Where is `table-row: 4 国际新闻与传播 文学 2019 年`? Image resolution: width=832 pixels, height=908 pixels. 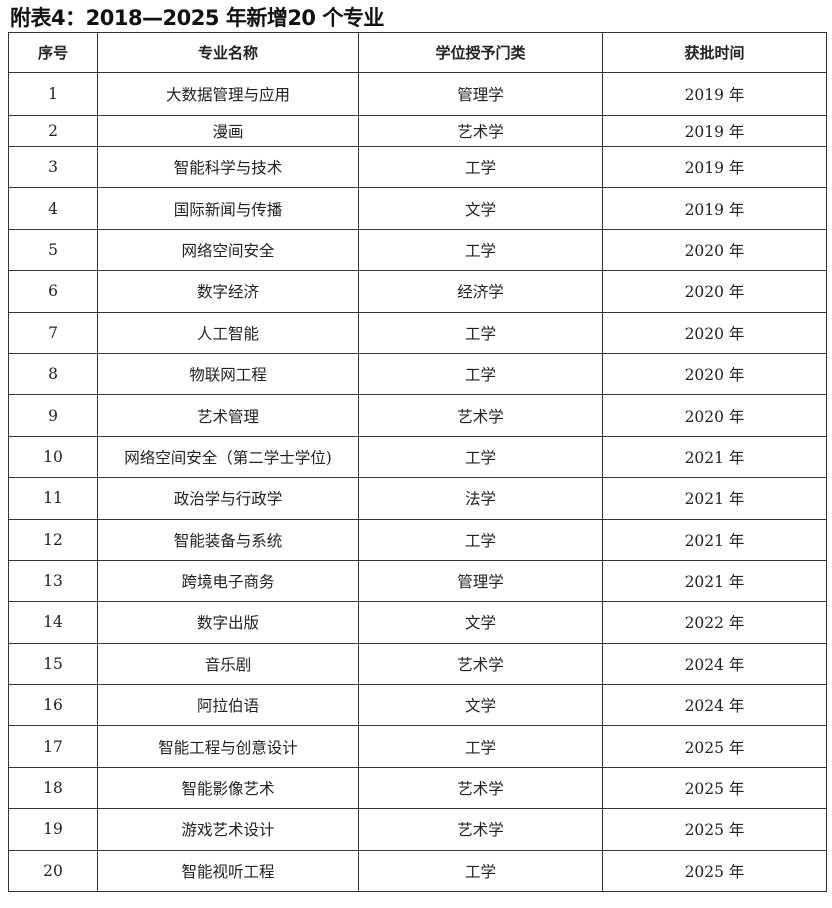 table-row: 4 国际新闻与传播 文学 2019 年 is located at coordinates (417, 208).